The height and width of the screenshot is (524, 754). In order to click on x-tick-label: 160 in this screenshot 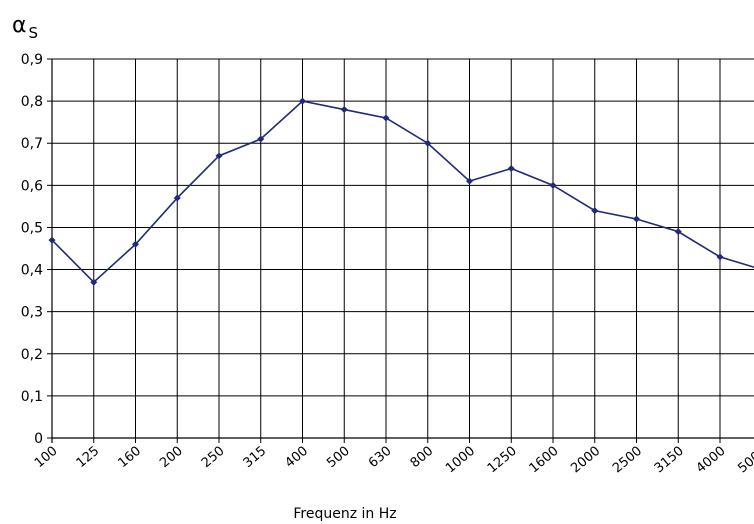, I will do `click(129, 457)`.